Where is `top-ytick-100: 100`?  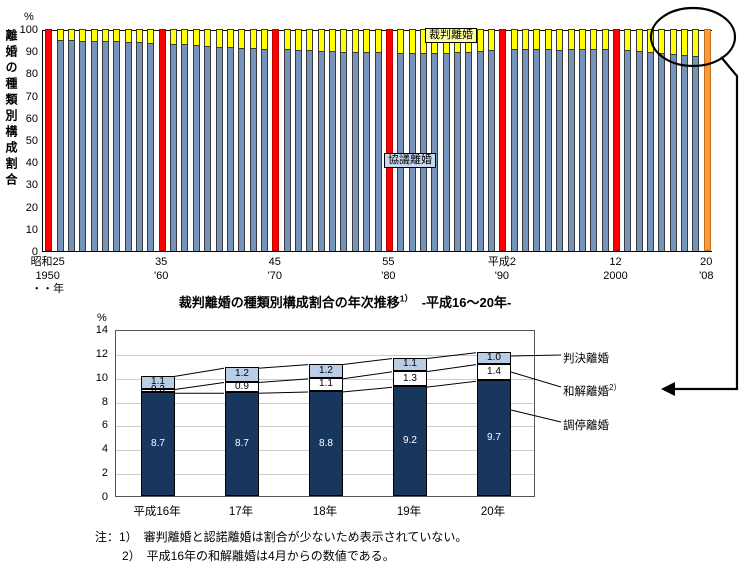 top-ytick-100: 100 is located at coordinates (28, 30).